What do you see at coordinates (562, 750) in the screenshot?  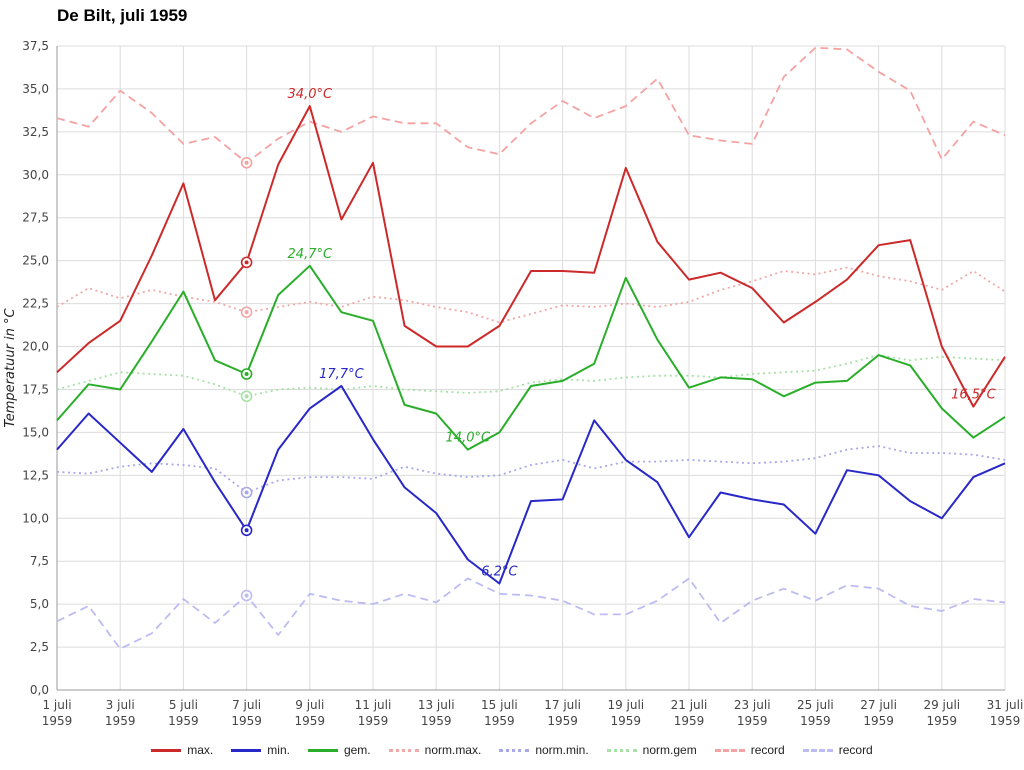 I see `legend-label: norm.min.` at bounding box center [562, 750].